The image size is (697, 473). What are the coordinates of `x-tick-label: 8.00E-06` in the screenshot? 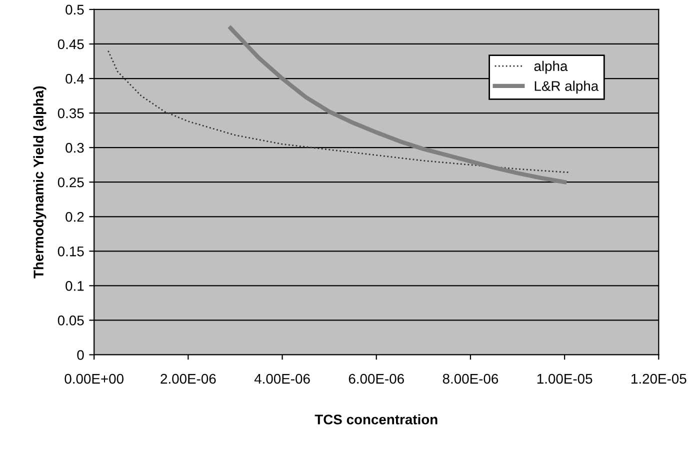 It's located at (470, 379).